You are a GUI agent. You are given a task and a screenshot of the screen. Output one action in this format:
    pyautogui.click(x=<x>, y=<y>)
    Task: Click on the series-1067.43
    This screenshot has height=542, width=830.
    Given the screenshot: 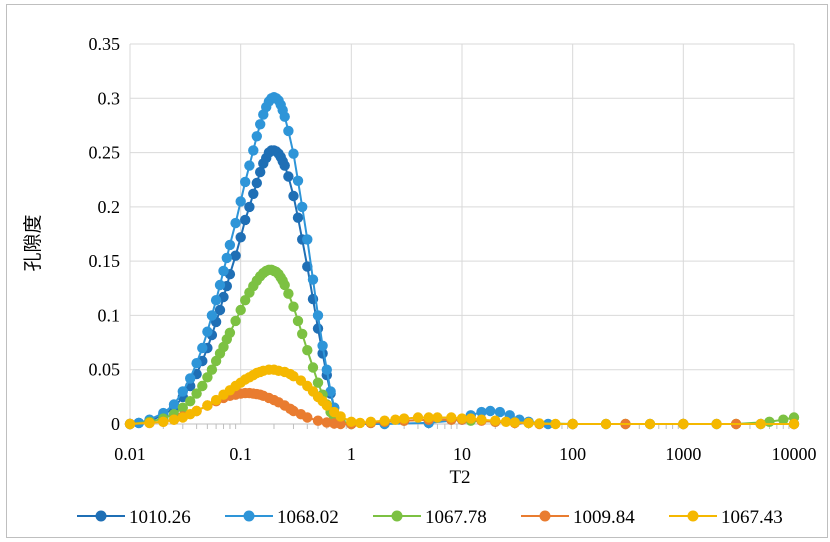 What is the action you would take?
    pyautogui.click(x=462, y=397)
    